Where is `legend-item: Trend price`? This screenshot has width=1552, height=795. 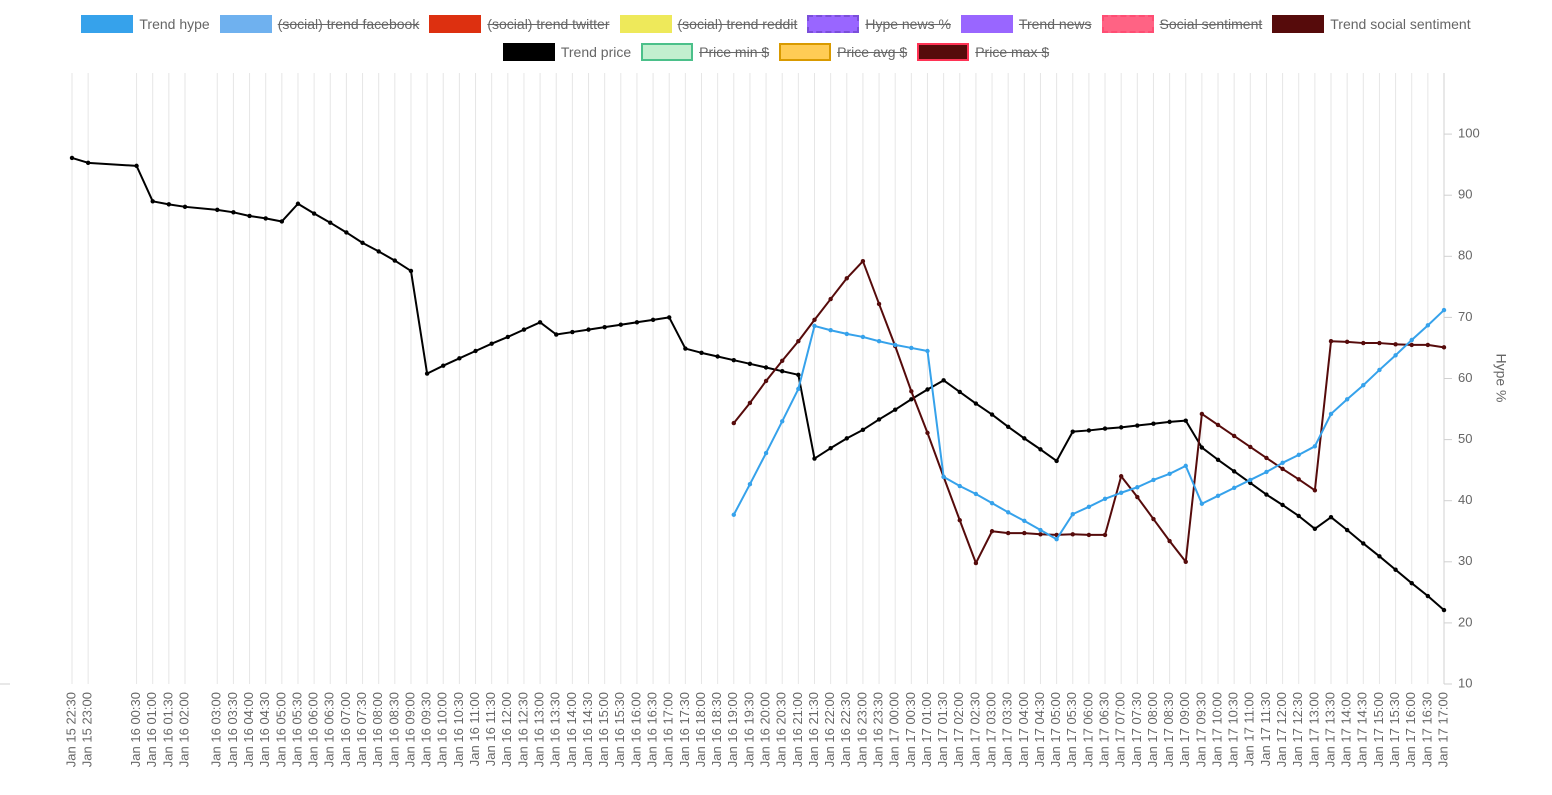 legend-item: Trend price is located at coordinates (566, 52).